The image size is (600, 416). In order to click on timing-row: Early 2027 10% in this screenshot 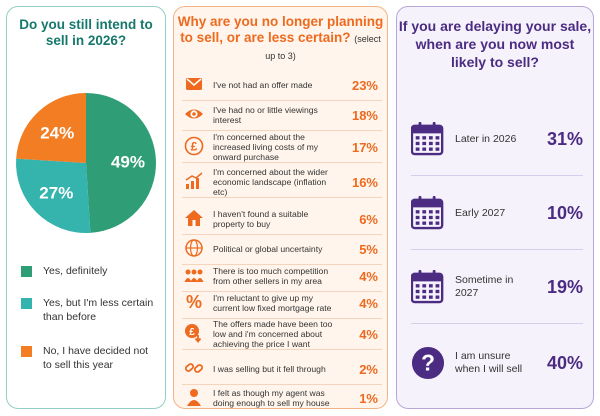, I will do `click(498, 213)`.